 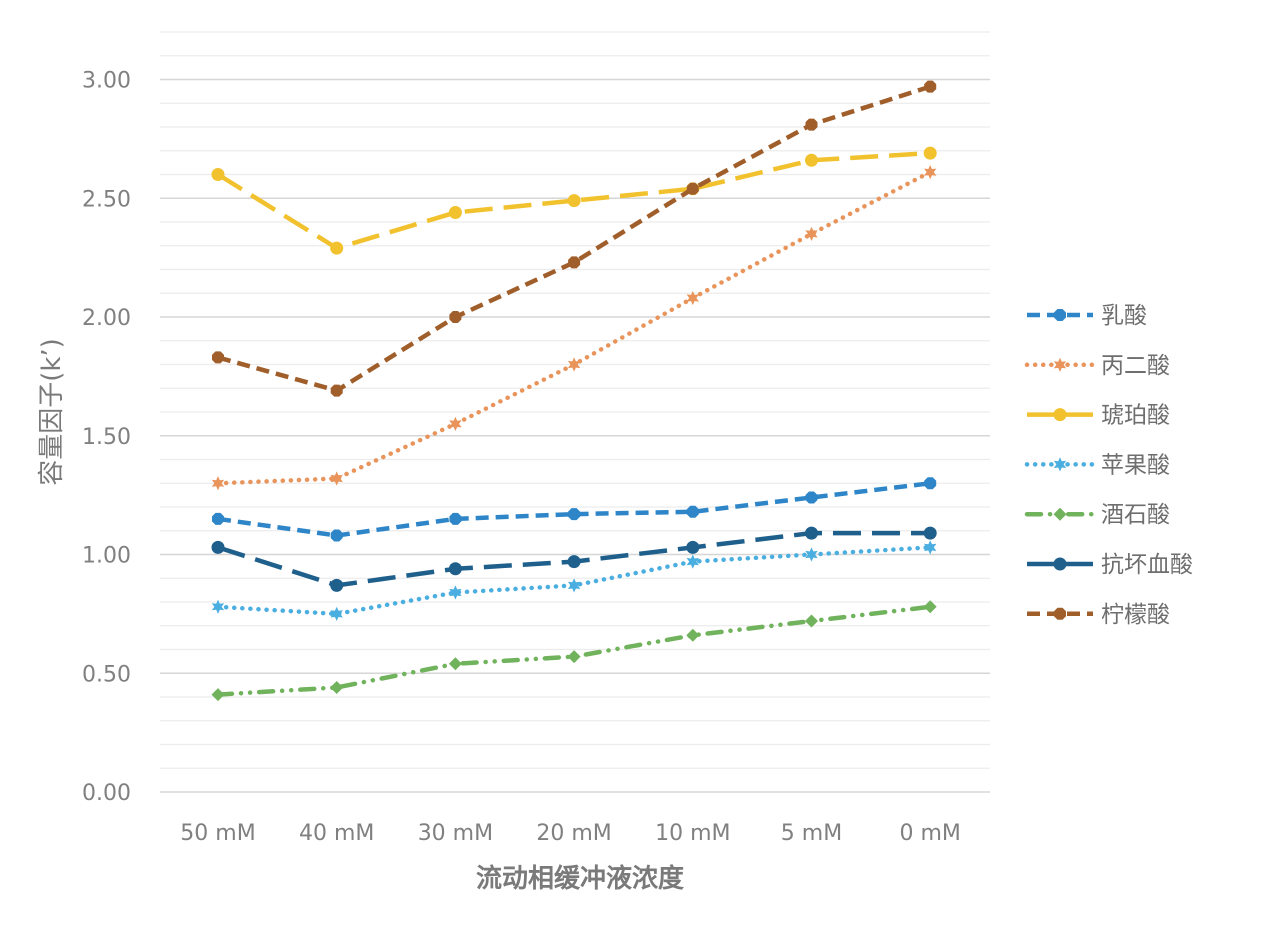 What do you see at coordinates (106, 793) in the screenshot?
I see `y-tick-label: 0.00` at bounding box center [106, 793].